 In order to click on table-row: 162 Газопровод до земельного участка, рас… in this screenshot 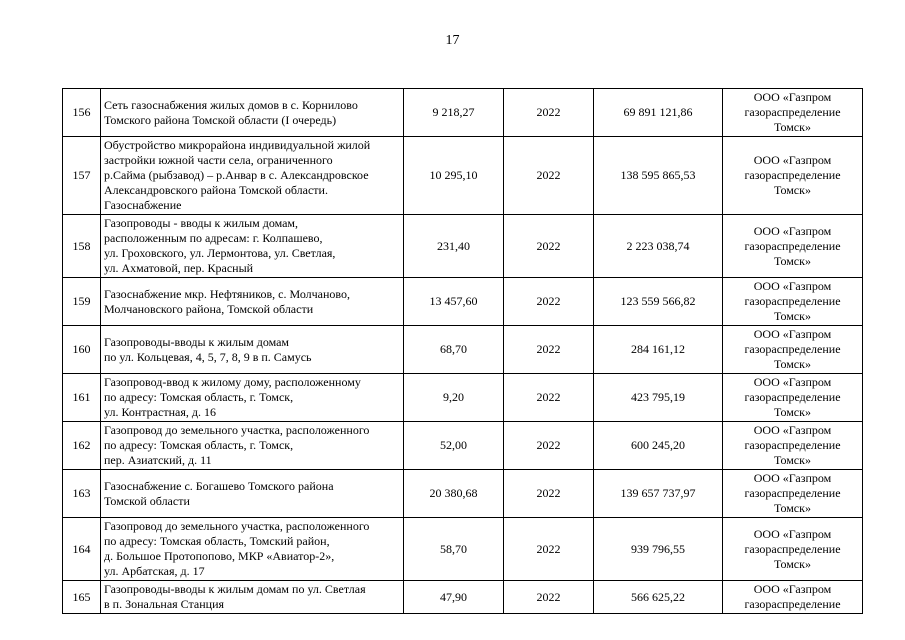, I will do `click(462, 445)`.